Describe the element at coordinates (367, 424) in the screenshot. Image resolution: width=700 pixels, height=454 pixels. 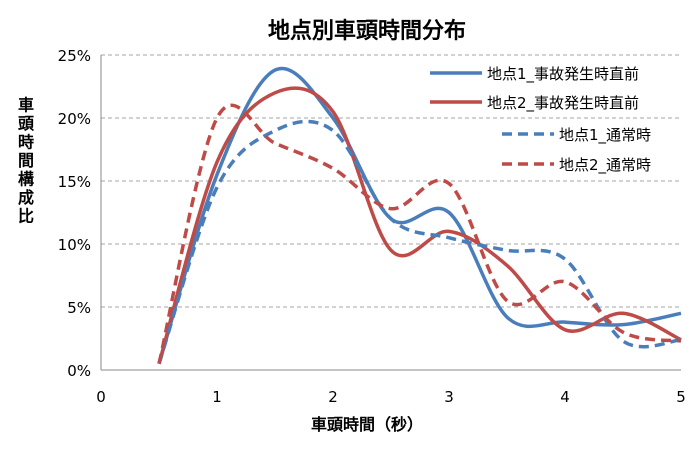
I see `x-axis-label: 車頭時間（秒）` at that location.